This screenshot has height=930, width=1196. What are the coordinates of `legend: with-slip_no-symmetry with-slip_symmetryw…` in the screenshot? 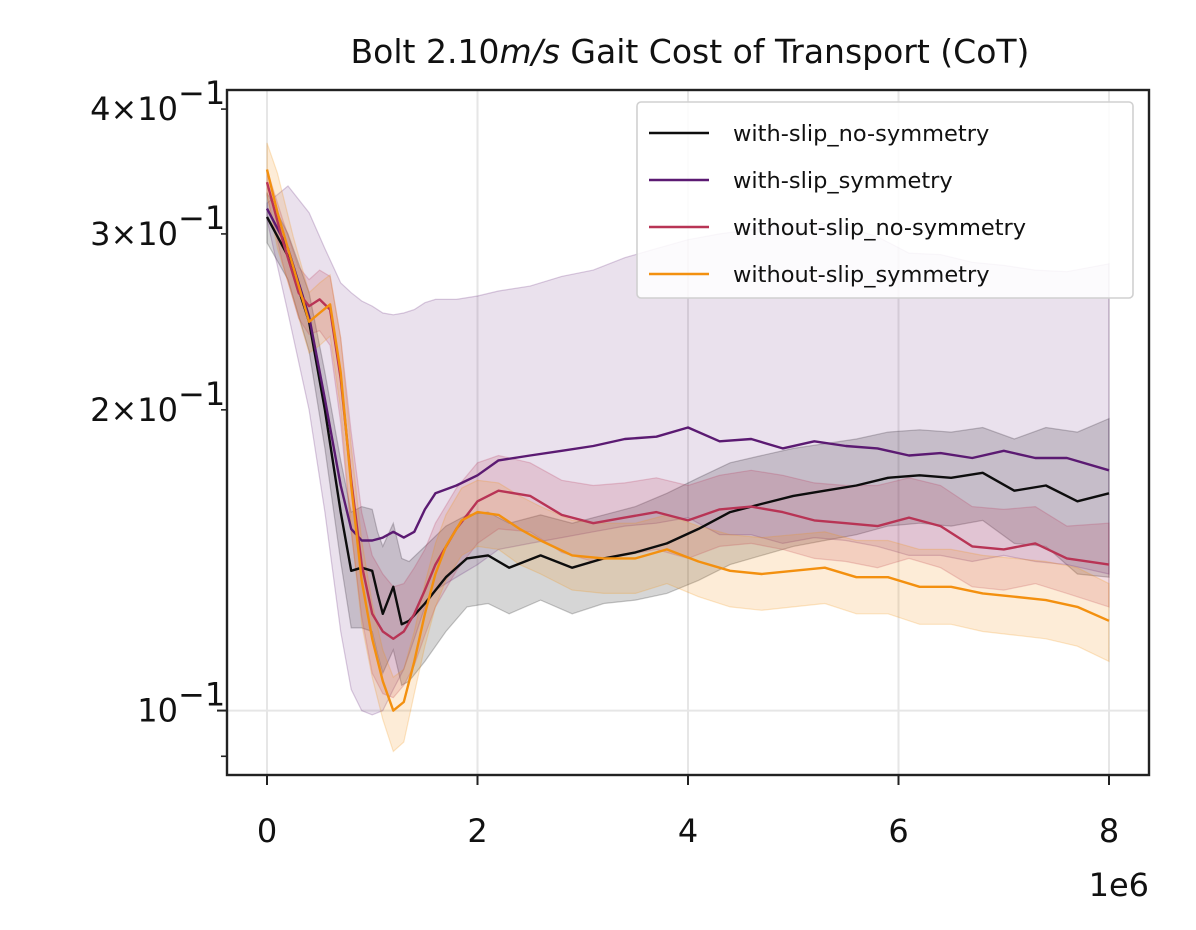 It's located at (885, 200).